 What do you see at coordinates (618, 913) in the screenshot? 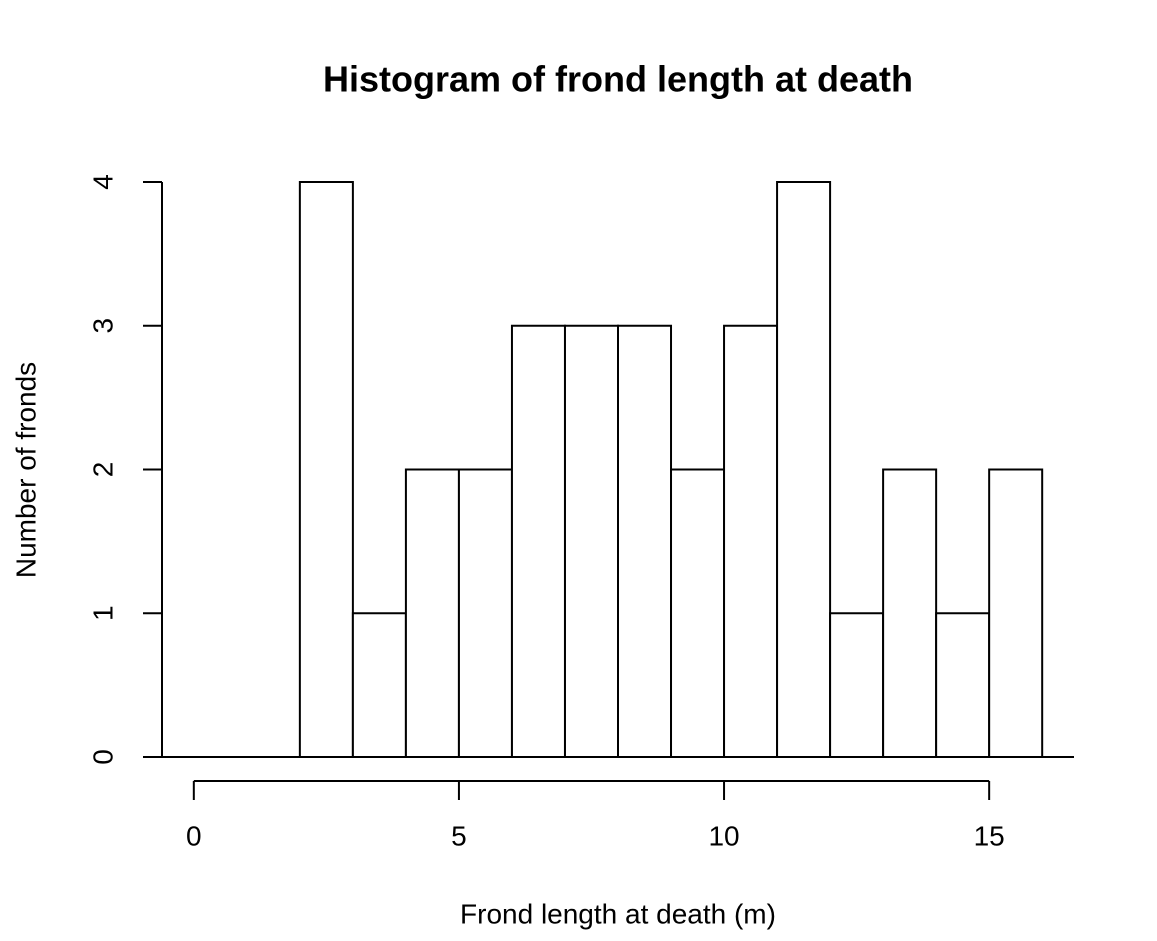
I see `x-axis-label: Frond length at death (m)` at bounding box center [618, 913].